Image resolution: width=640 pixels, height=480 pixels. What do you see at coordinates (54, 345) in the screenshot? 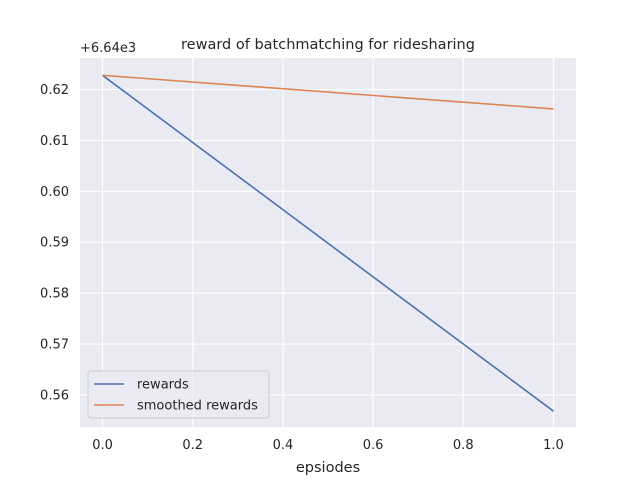
I see `y-tick-label: 0.57` at bounding box center [54, 345].